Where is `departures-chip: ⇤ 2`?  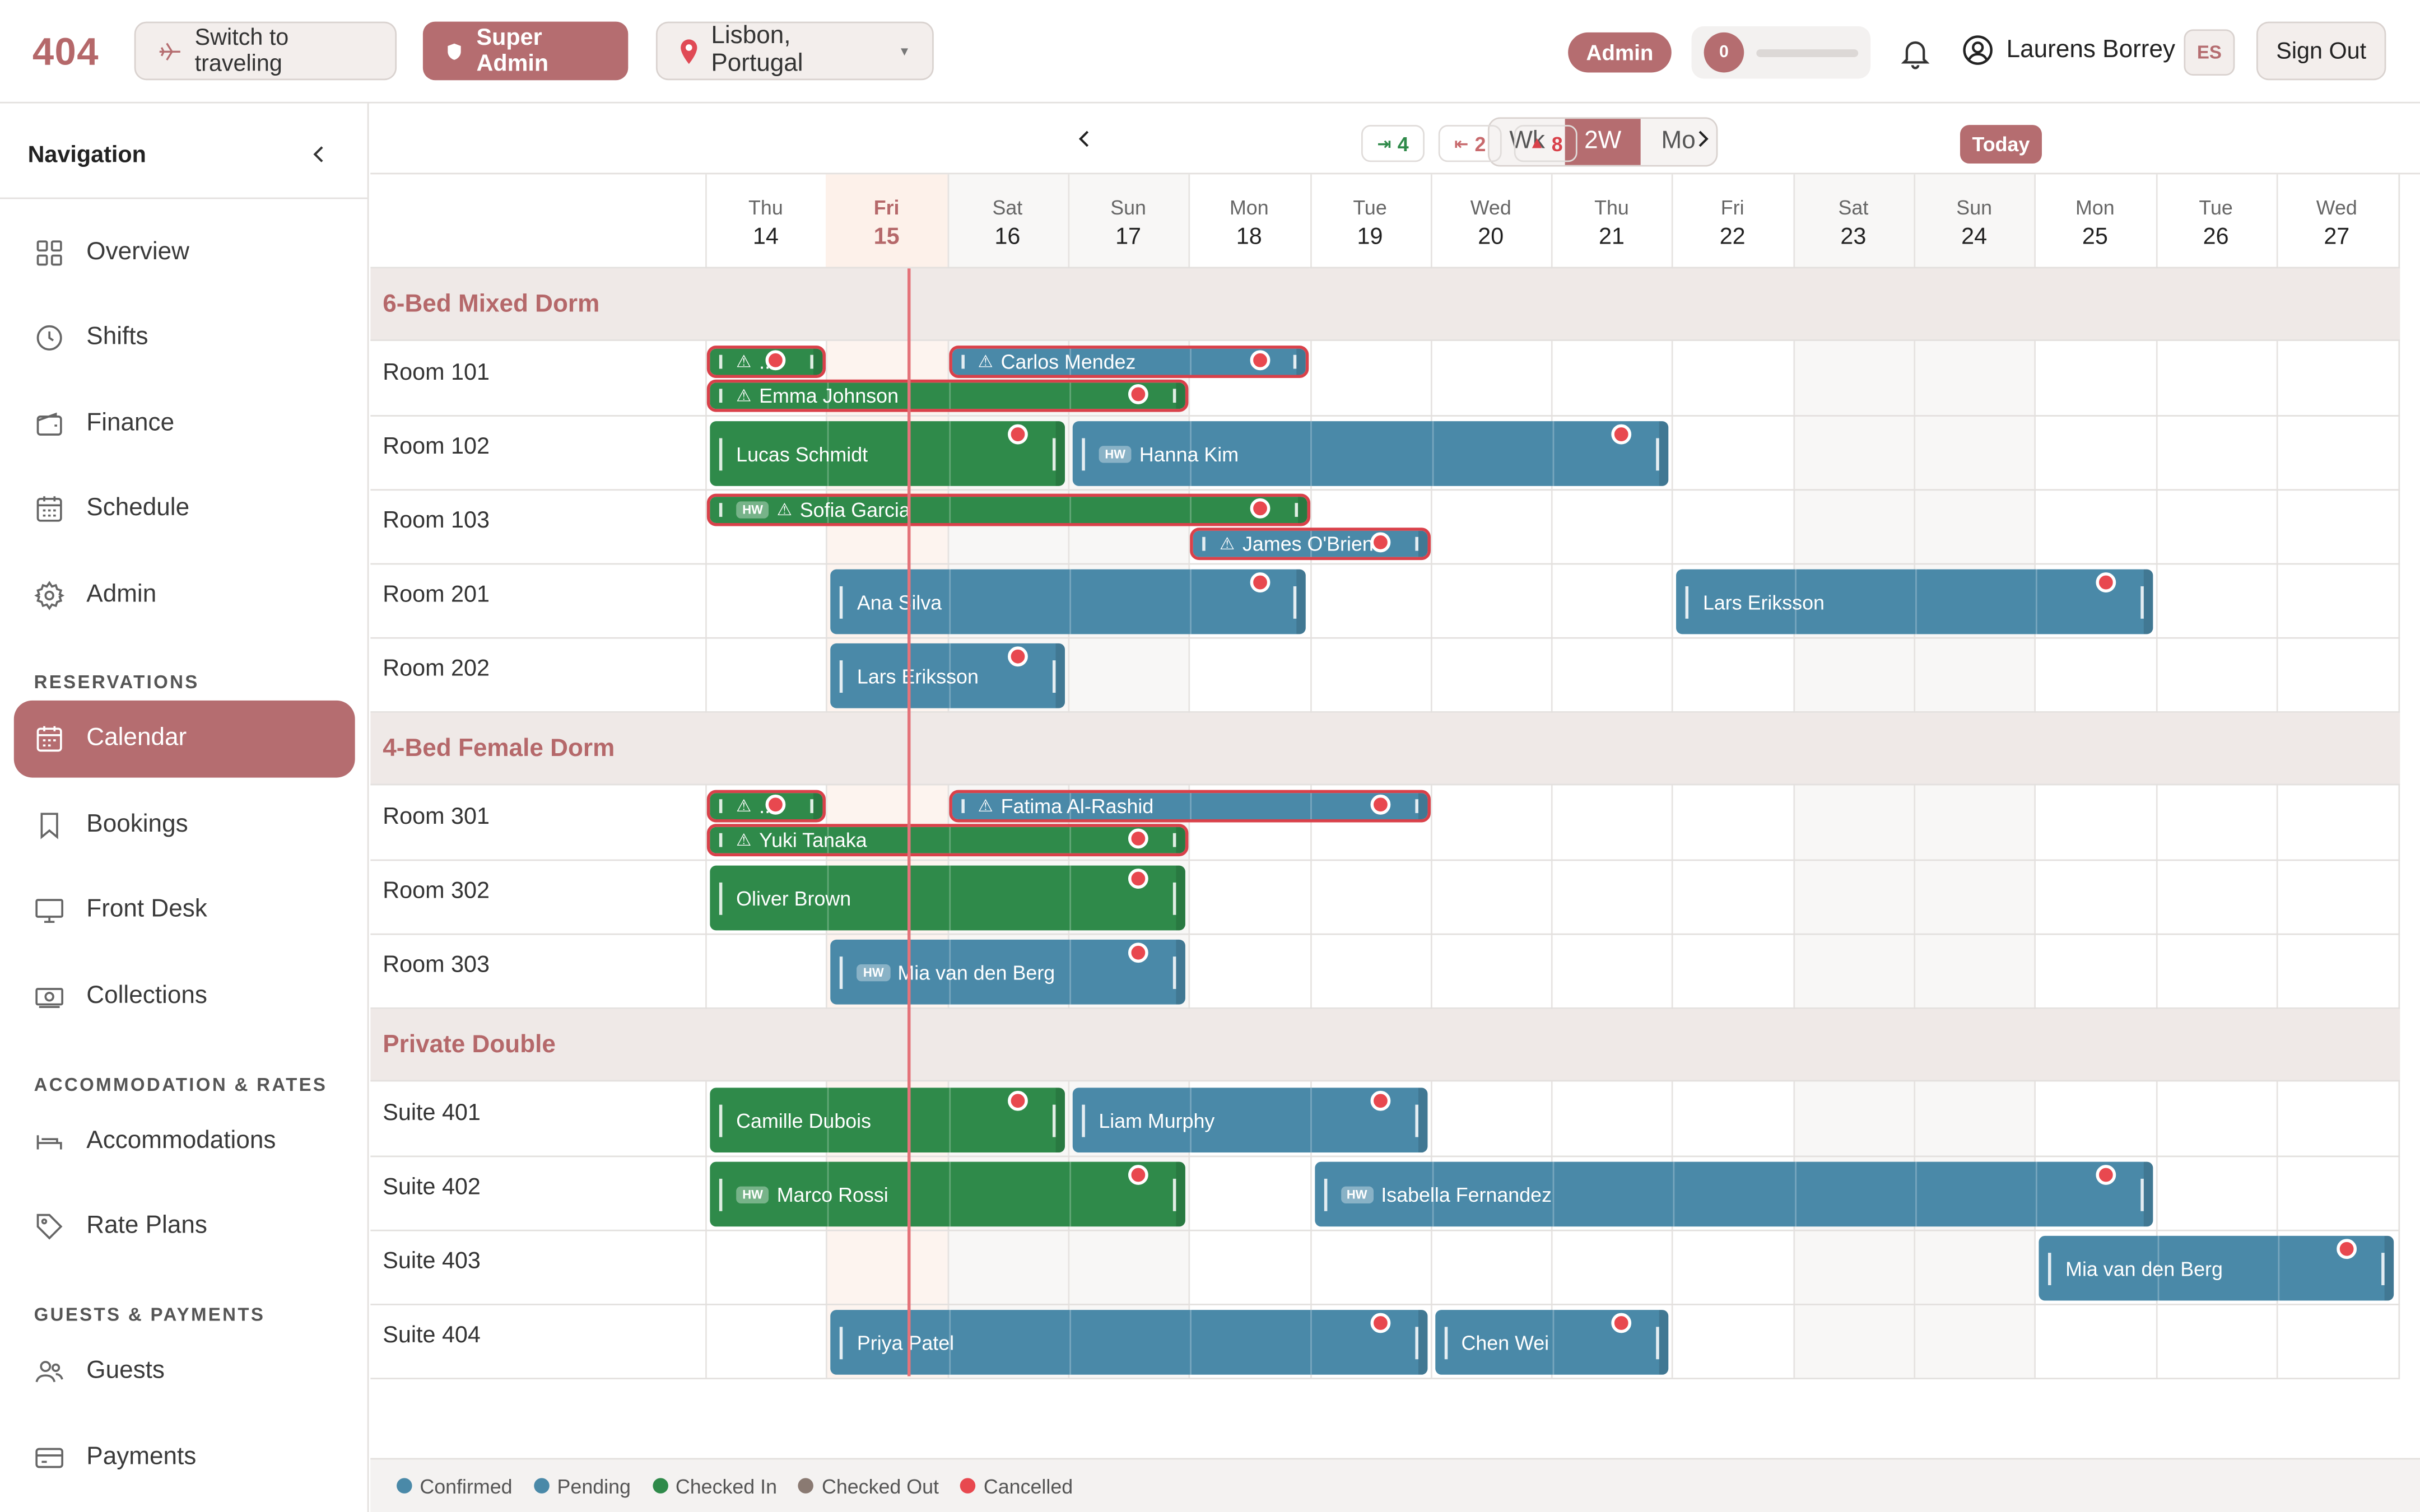 departures-chip: ⇤ 2 is located at coordinates (1470, 143).